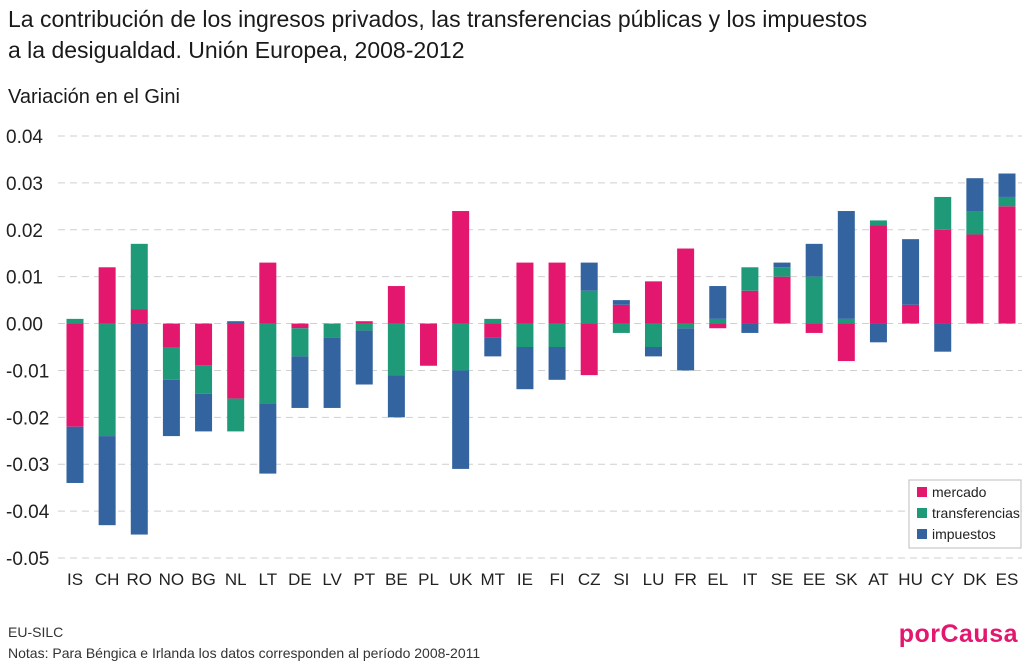  What do you see at coordinates (75, 321) in the screenshot?
I see `bar-transferencias-is` at bounding box center [75, 321].